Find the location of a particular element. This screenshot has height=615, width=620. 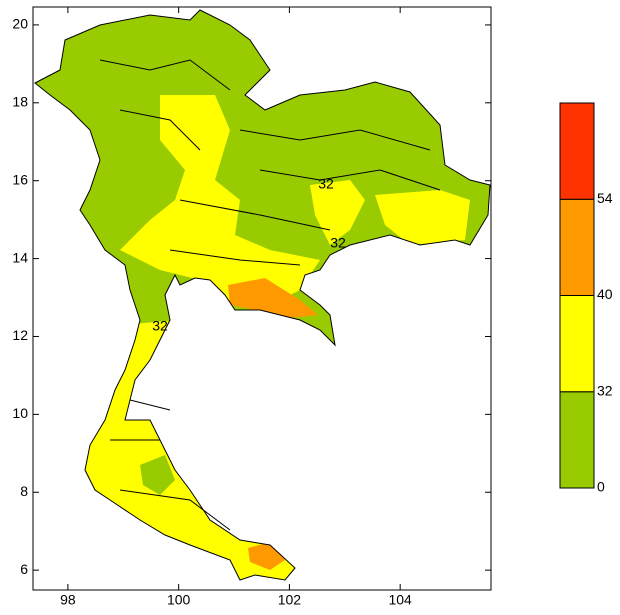

y-tick-label: 12 is located at coordinates (20, 335).